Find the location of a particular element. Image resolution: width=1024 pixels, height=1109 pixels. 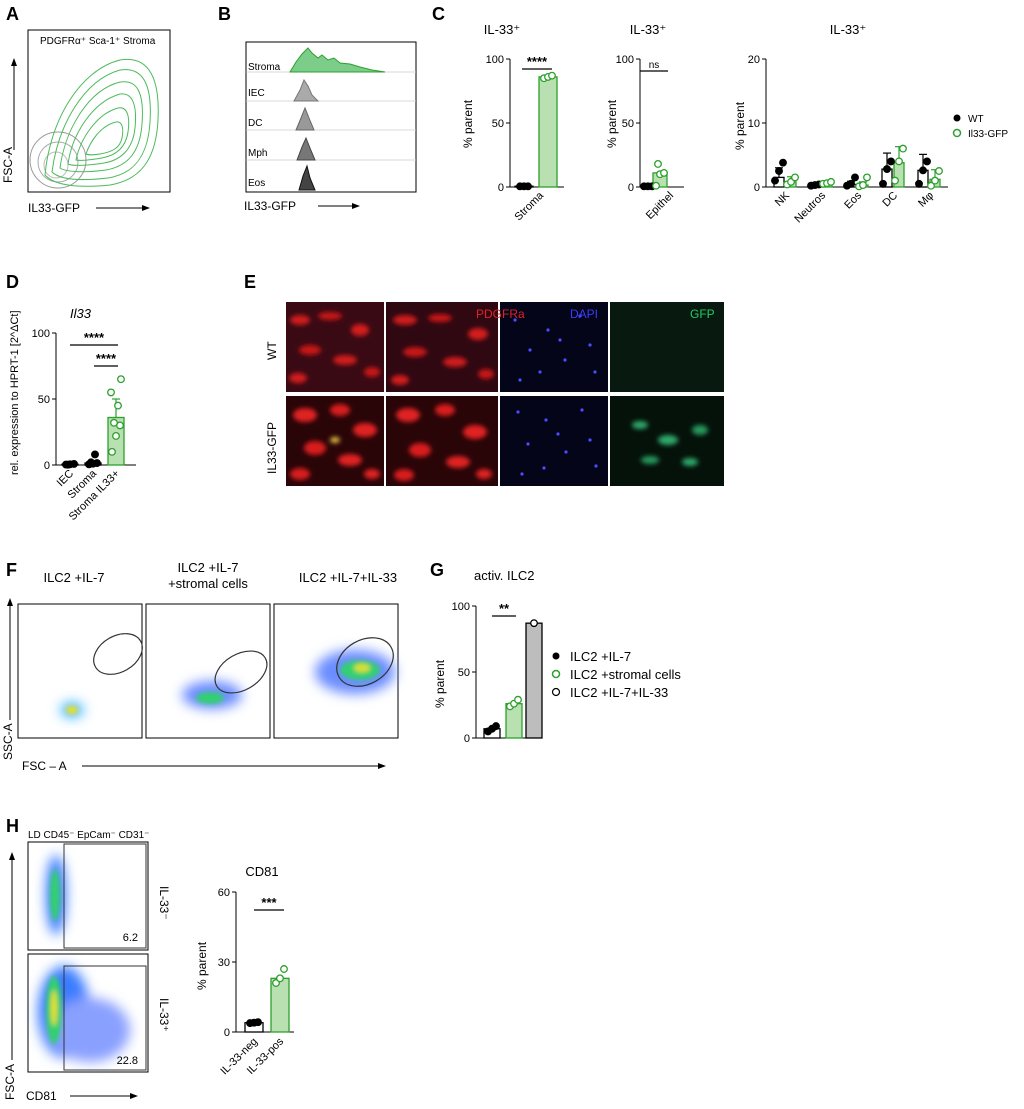

scatter-frame-stromal is located at coordinates (208, 671).